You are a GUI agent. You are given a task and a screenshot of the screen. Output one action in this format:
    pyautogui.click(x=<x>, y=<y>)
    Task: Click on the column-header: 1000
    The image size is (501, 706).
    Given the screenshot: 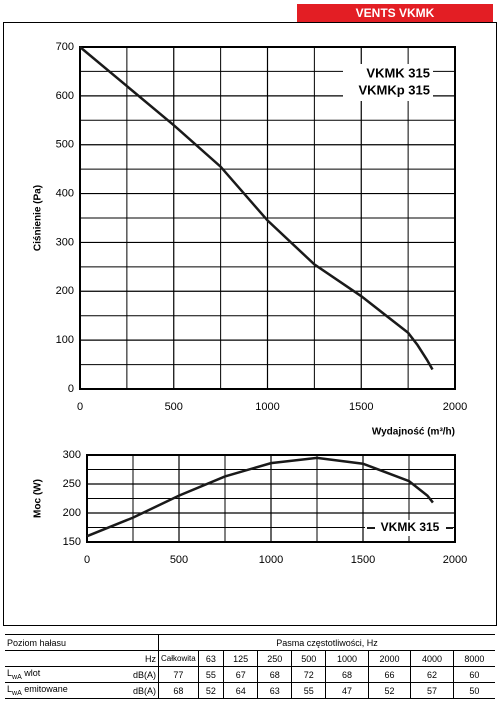 What is the action you would take?
    pyautogui.click(x=347, y=658)
    